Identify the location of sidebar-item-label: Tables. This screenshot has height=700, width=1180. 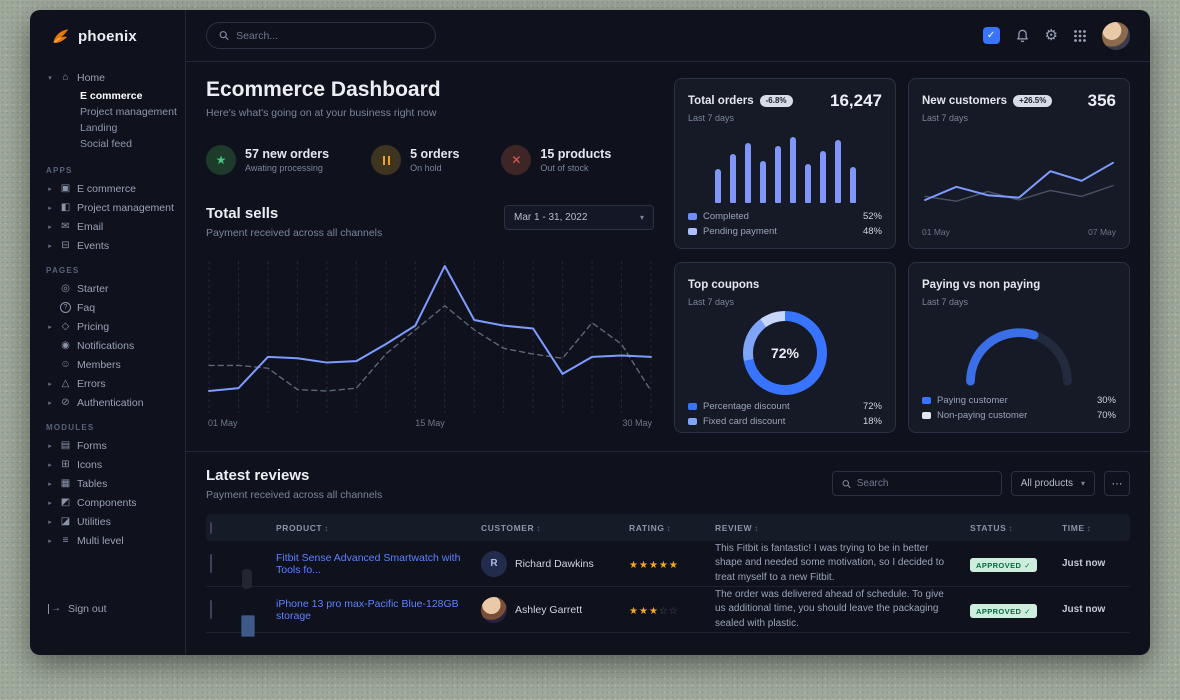
(92, 483).